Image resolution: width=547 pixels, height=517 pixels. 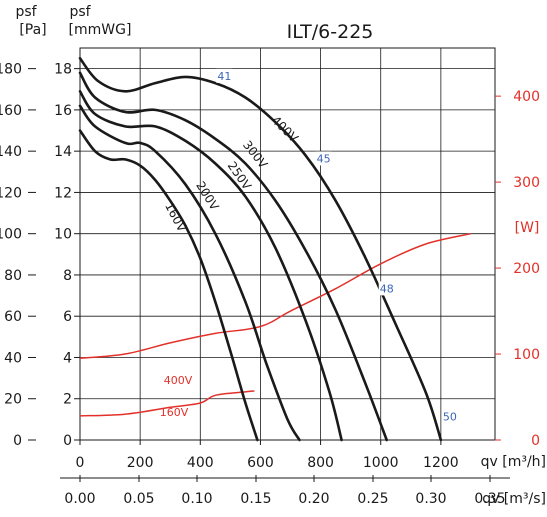 What do you see at coordinates (260, 463) in the screenshot?
I see `tick-label-m3h: 600` at bounding box center [260, 463].